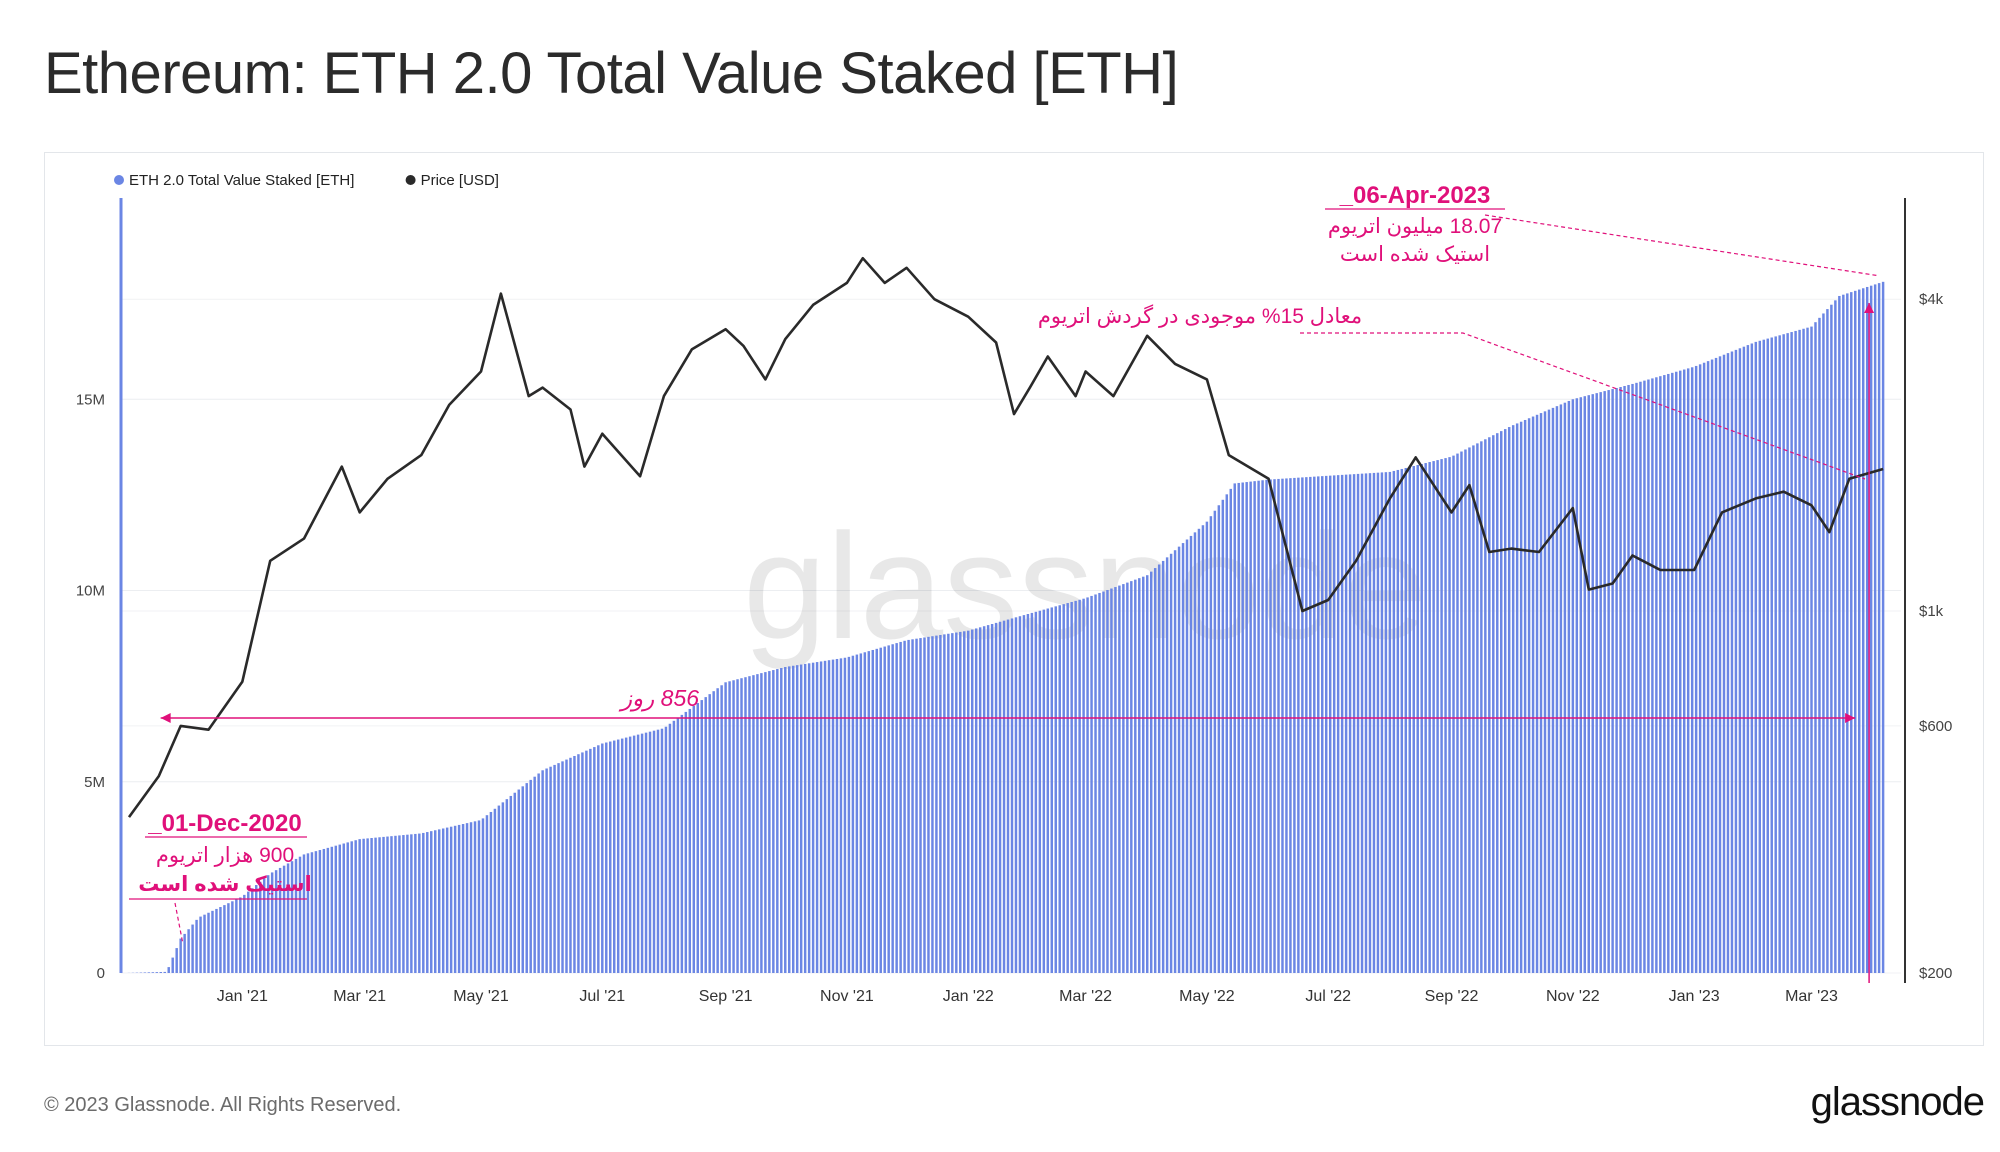 This screenshot has height=1152, width=2000. Describe the element at coordinates (847, 996) in the screenshot. I see `x-tick-label: Nov '21` at that location.